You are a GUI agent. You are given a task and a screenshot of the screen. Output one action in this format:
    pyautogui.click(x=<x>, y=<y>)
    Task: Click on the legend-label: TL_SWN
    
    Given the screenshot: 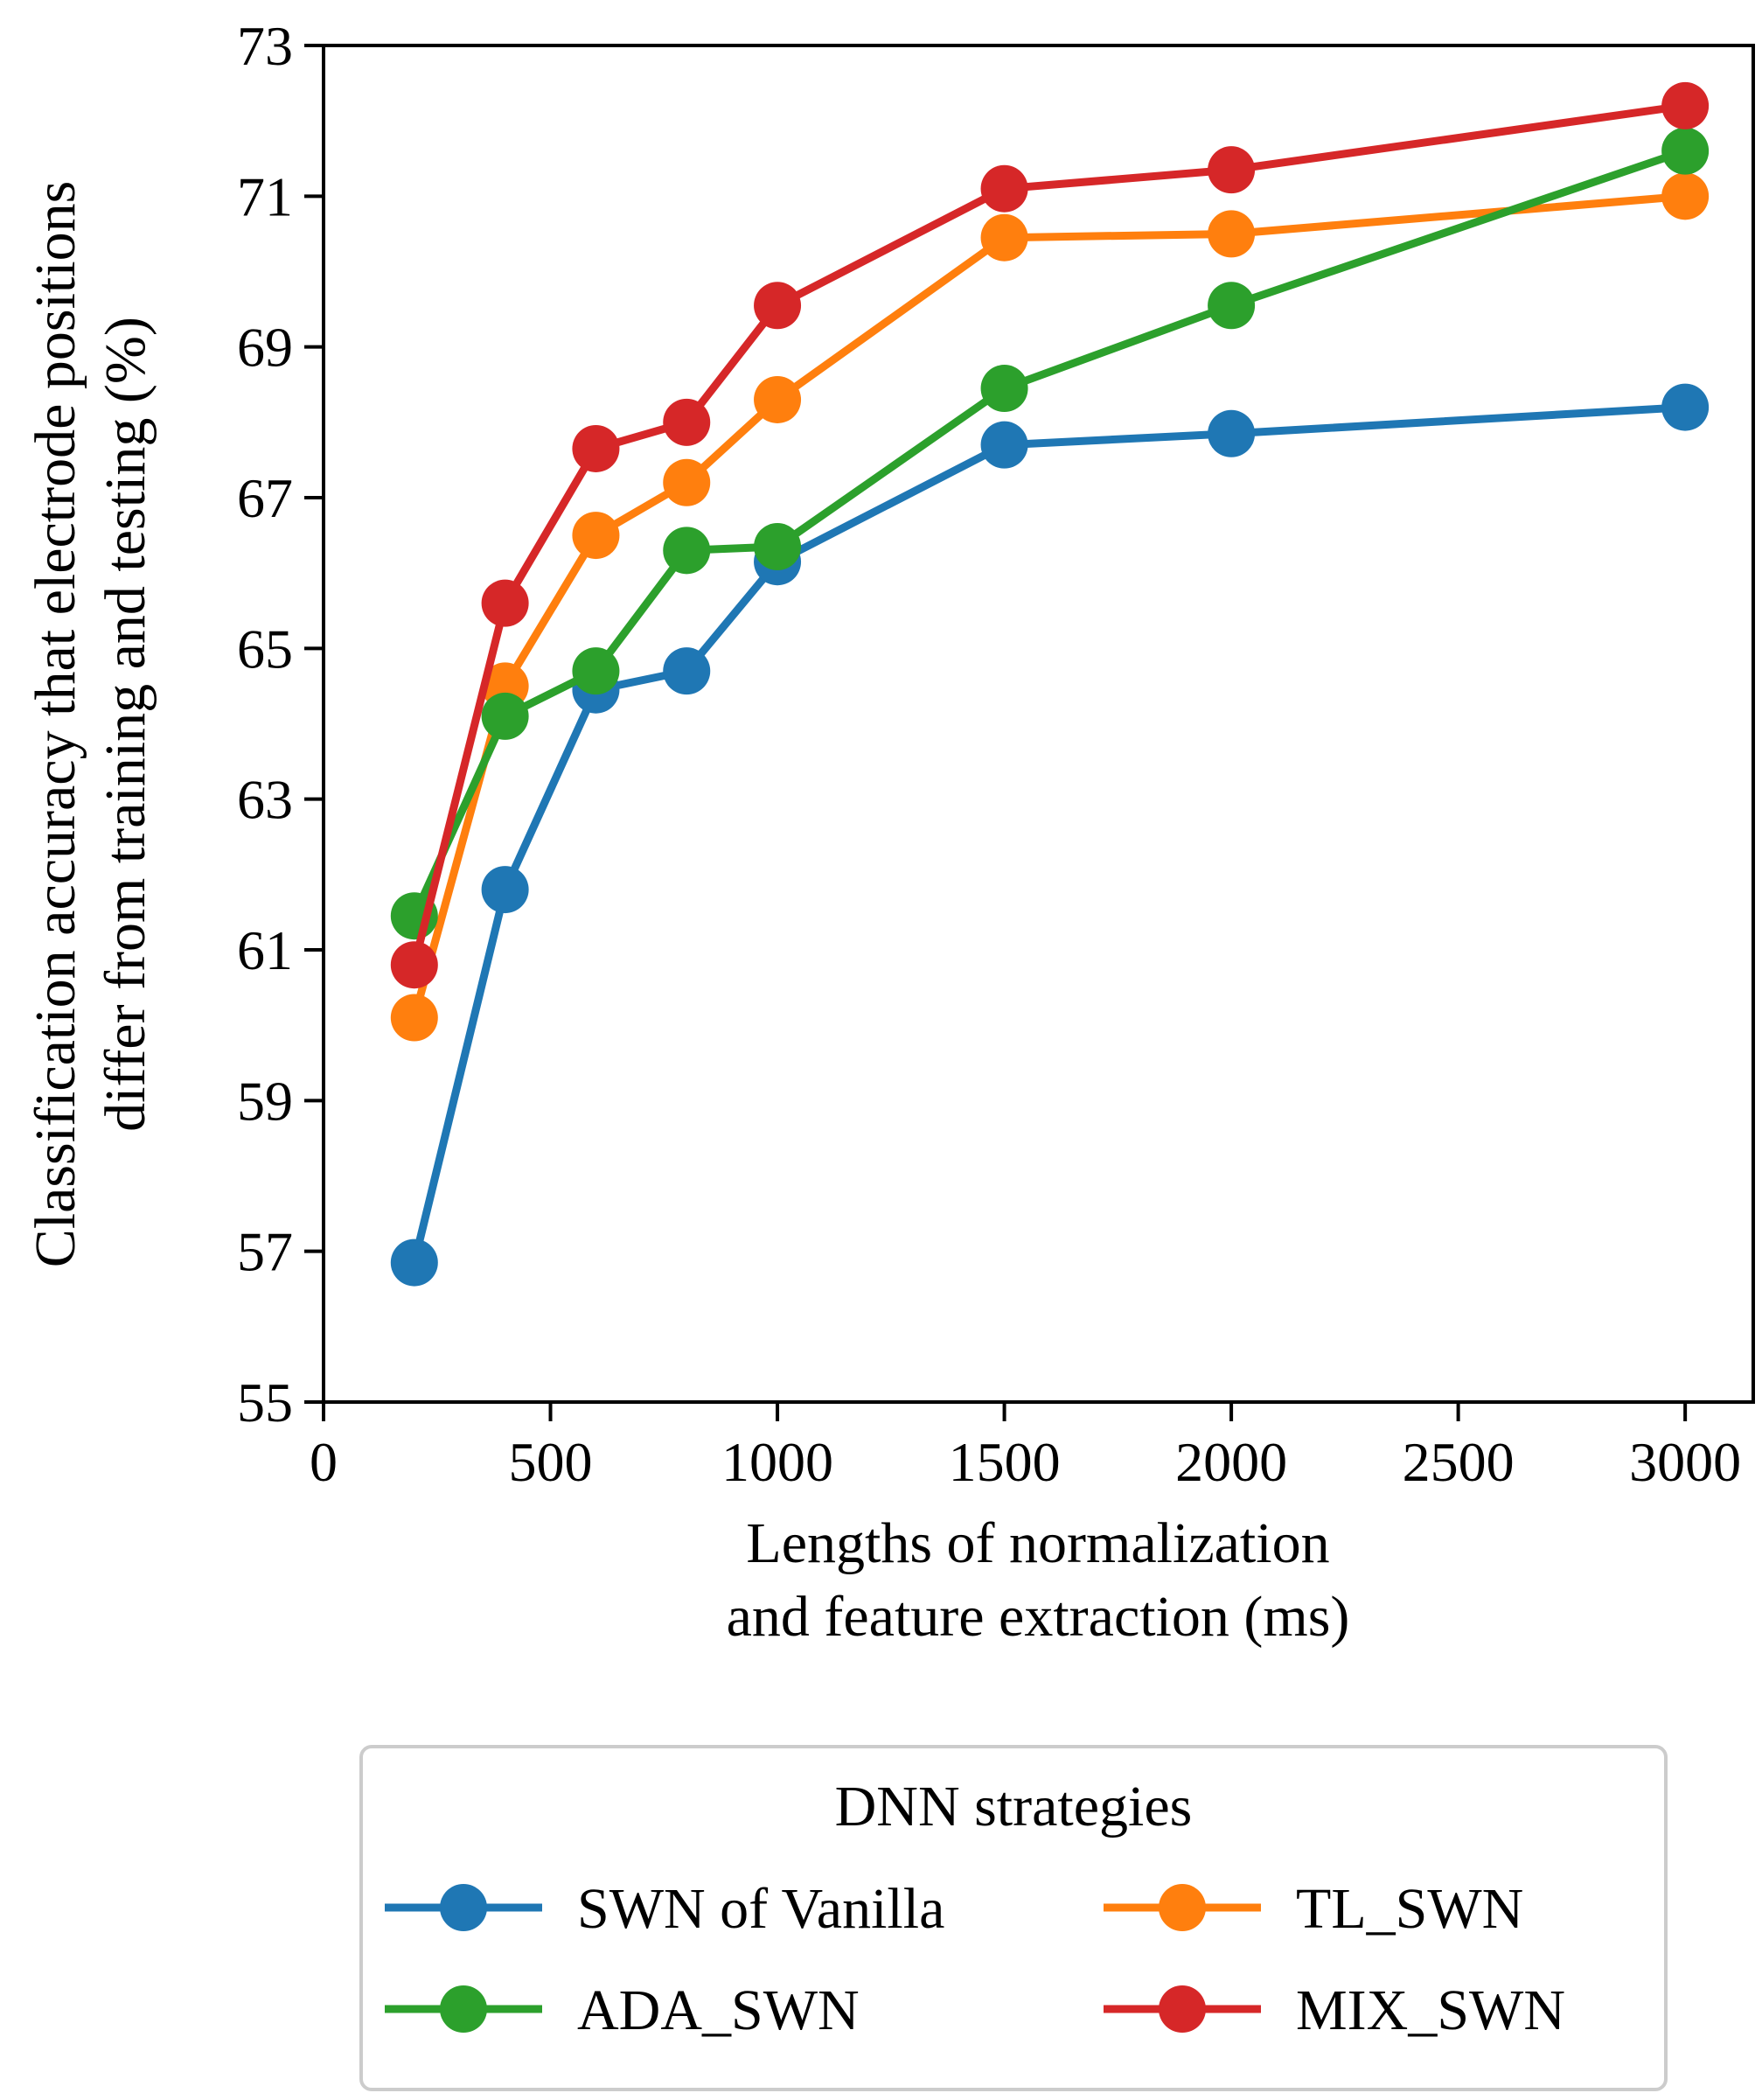 What is the action you would take?
    pyautogui.click(x=1409, y=1909)
    